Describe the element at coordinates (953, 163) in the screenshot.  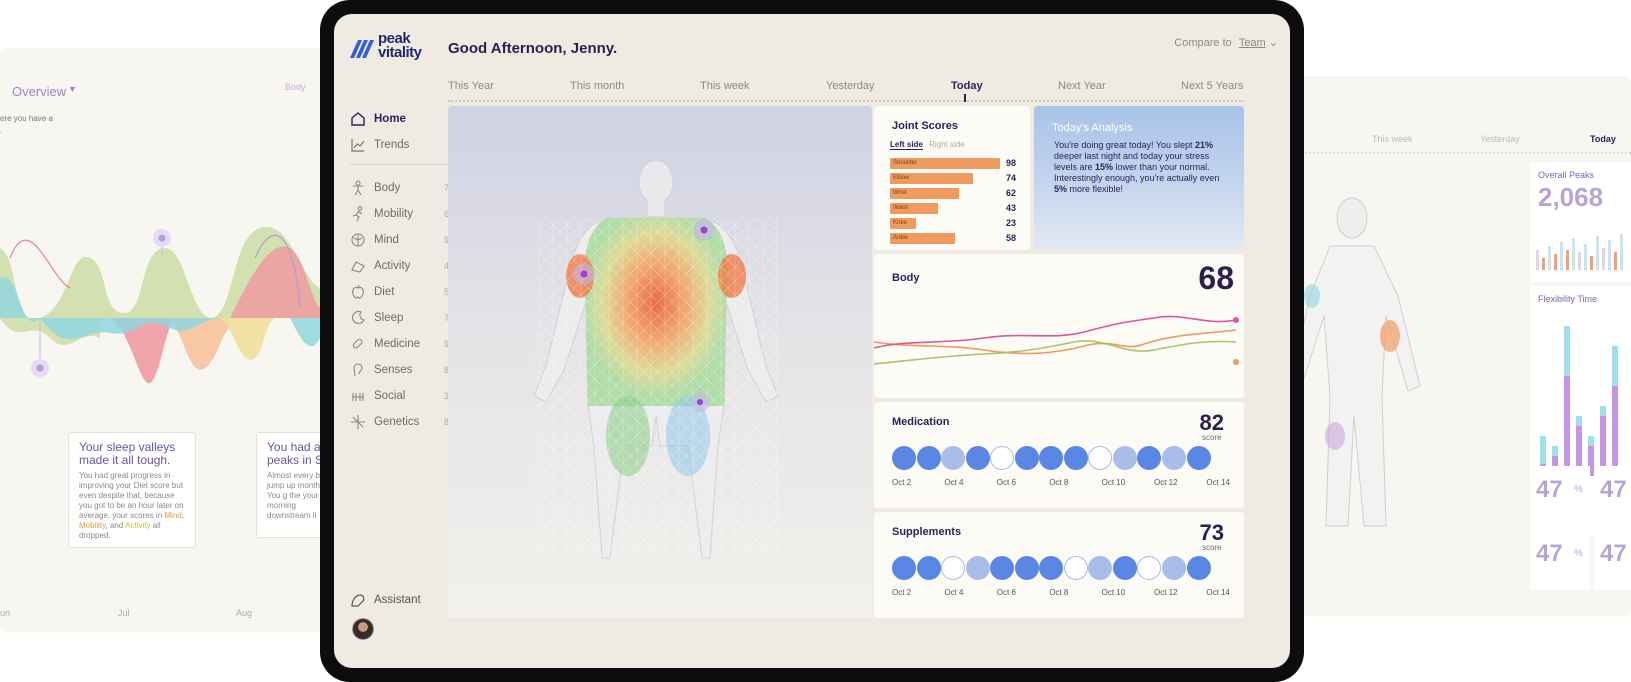
I see `joint-score-row: Shoulder 98` at that location.